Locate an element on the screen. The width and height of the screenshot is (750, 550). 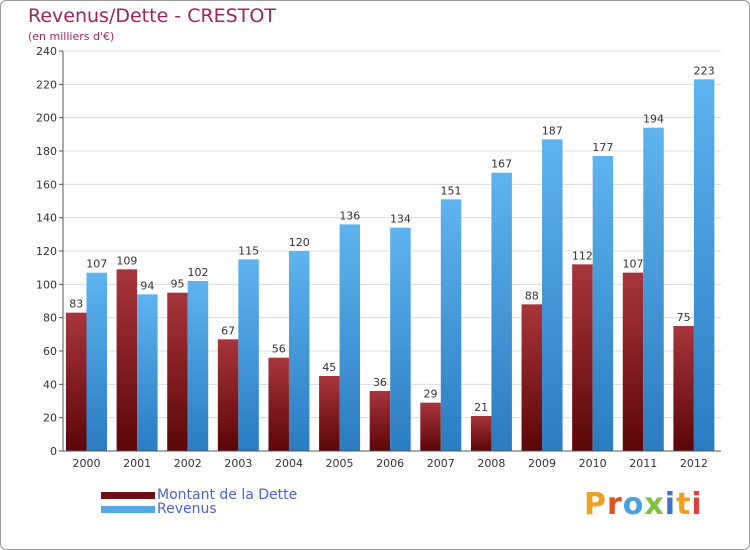
data-label-dette: 95 is located at coordinates (177, 284).